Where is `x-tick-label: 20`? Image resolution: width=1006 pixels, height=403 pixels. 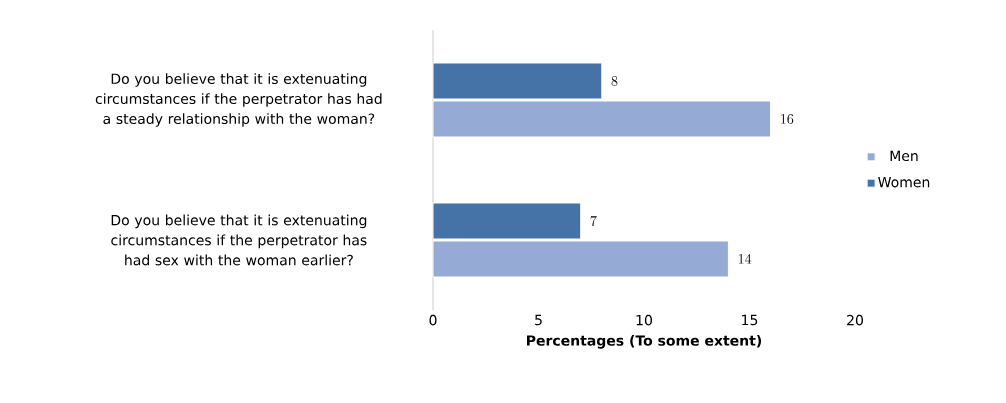 x-tick-label: 20 is located at coordinates (855, 320).